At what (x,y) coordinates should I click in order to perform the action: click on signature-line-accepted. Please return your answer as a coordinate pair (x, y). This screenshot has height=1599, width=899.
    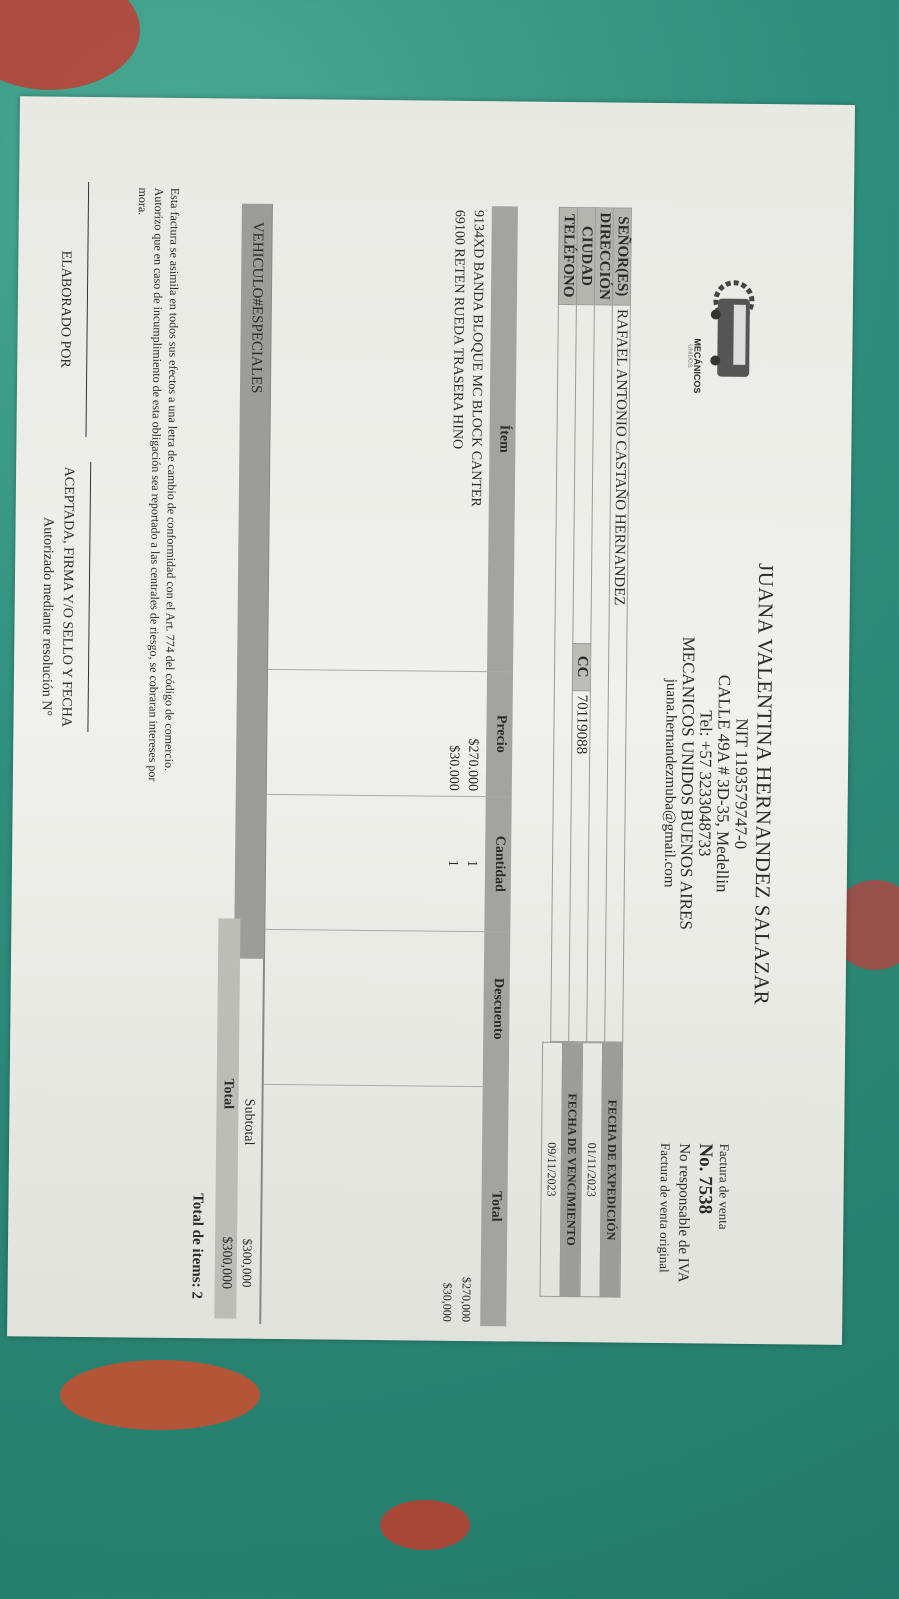
    Looking at the image, I should click on (89, 597).